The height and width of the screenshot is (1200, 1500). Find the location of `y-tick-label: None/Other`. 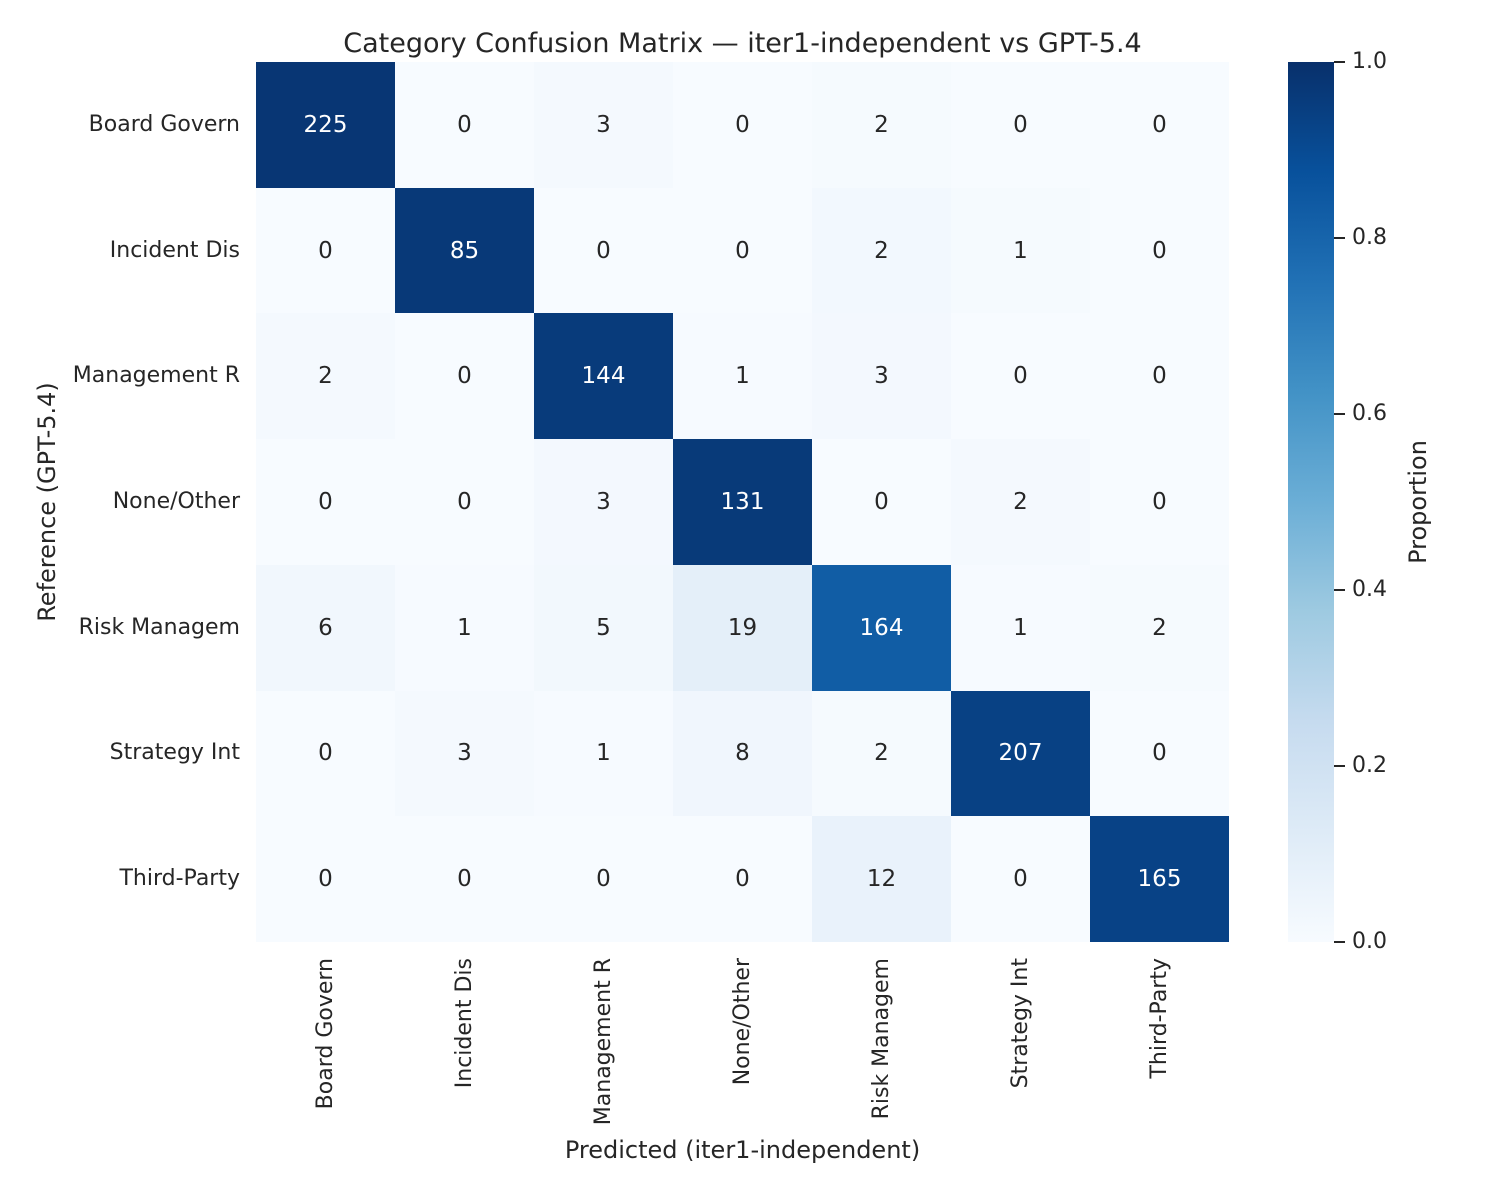

y-tick-label: None/Other is located at coordinates (176, 501).